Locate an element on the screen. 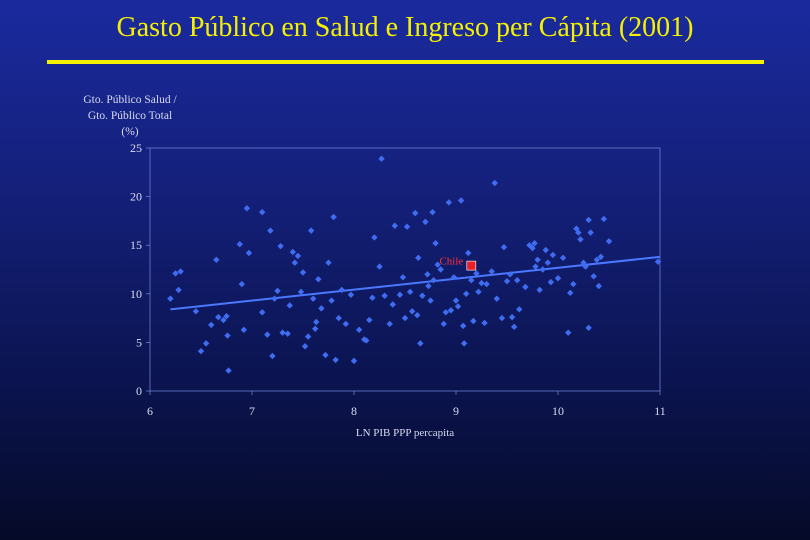 Image resolution: width=810 pixels, height=540 pixels. y-tick-label: 20 is located at coordinates (136, 197).